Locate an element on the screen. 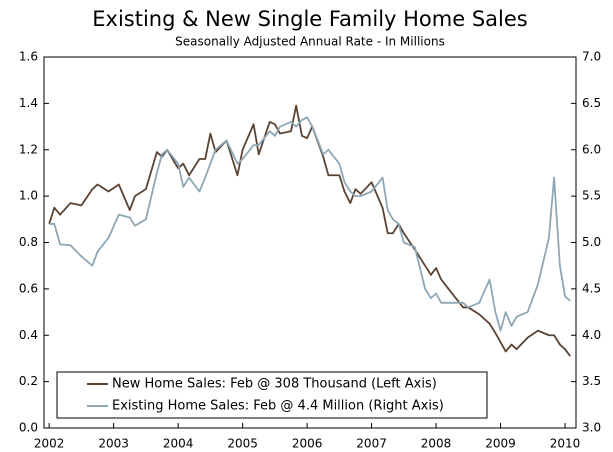  y-tick-label: 0.0 is located at coordinates (28, 428).